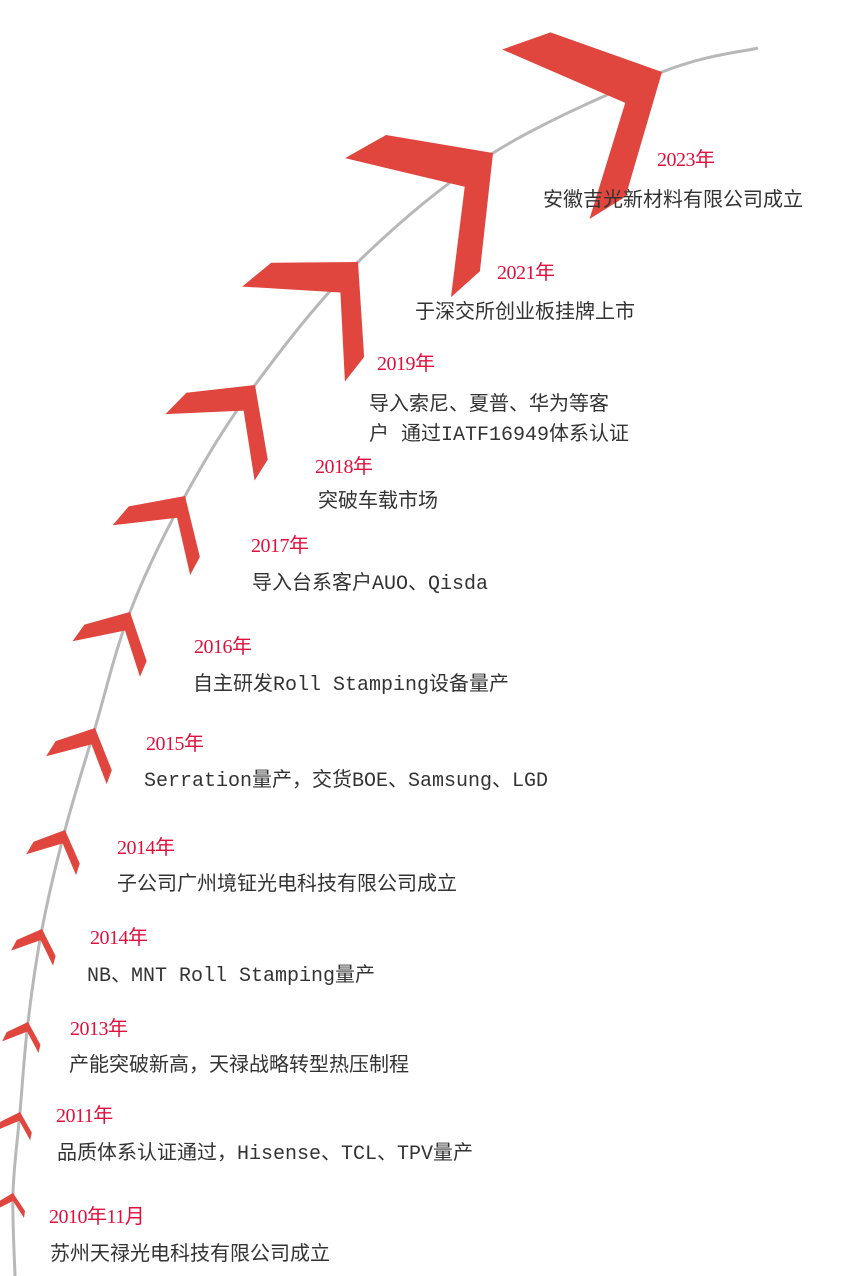 Image resolution: width=850 pixels, height=1276 pixels. I want to click on event-description: 安徽吉光新材料有限公司成立, so click(673, 201).